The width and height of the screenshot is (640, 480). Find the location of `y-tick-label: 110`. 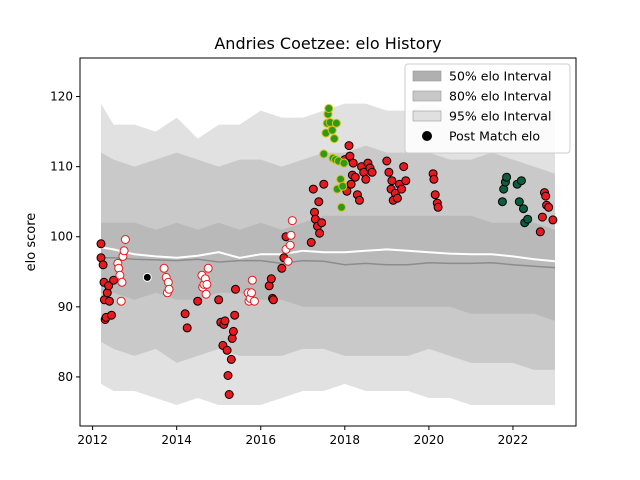

y-tick-label: 110 is located at coordinates (61, 167).